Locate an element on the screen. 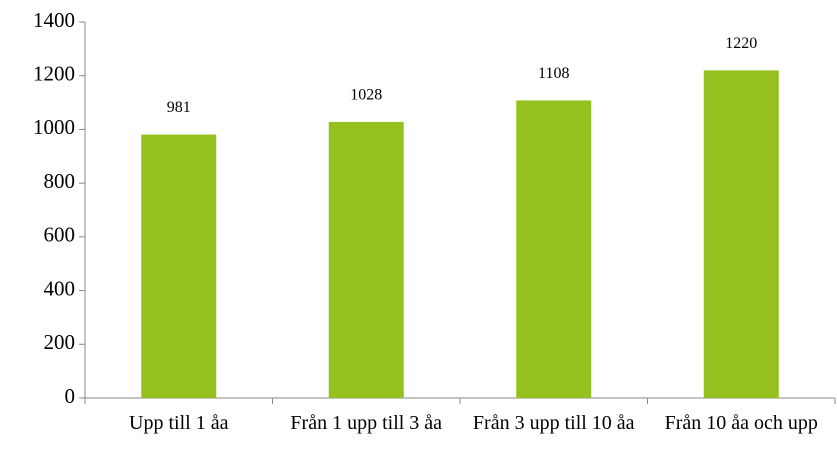  y-tick-label: 1400 is located at coordinates (54, 20).